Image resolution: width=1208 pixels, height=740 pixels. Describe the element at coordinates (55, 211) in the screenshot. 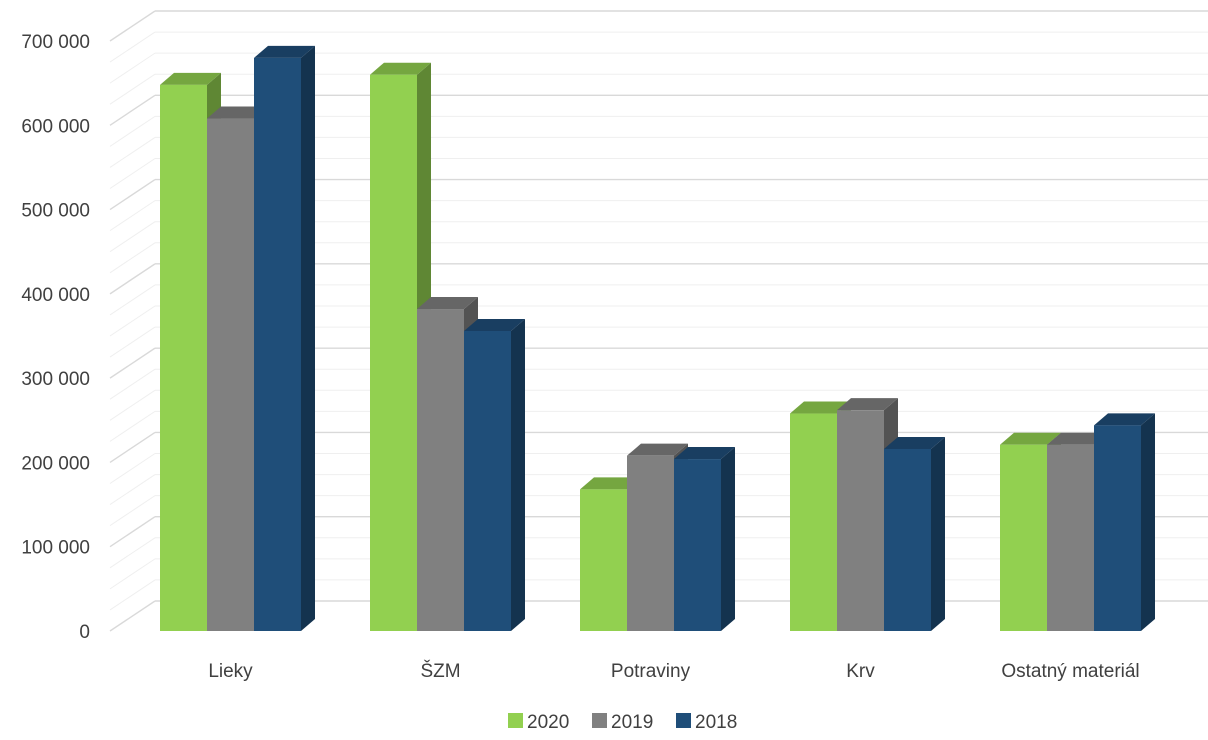

I see `y-tick-label: 500 000` at that location.